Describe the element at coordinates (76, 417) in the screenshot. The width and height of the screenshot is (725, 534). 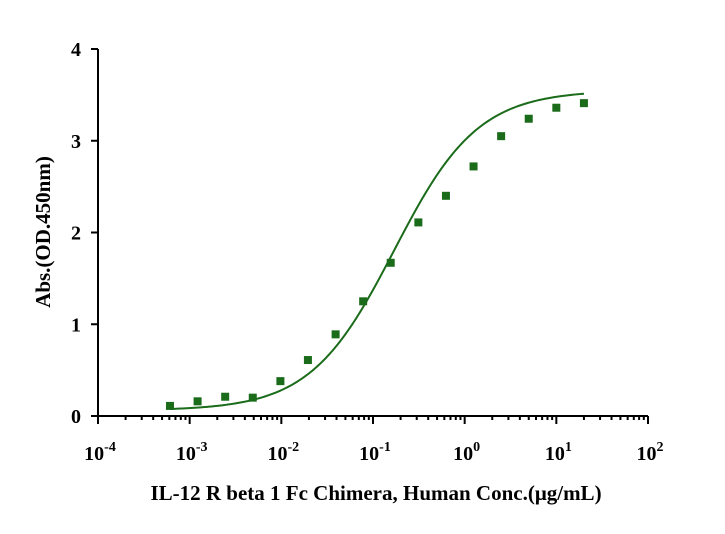
I see `y-tick-label: 0` at that location.